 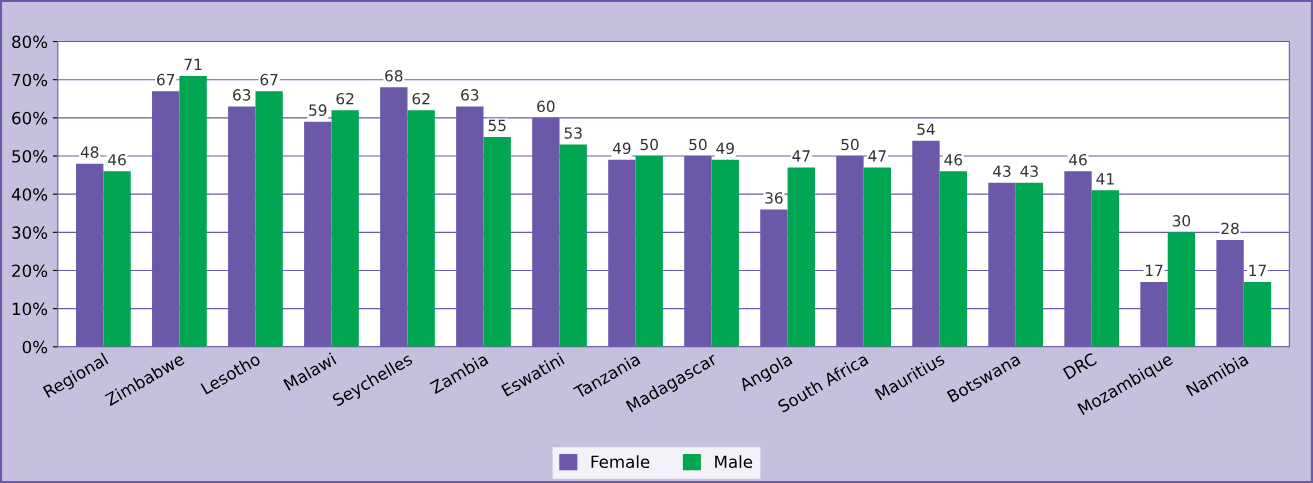 What do you see at coordinates (620, 462) in the screenshot?
I see `legend-label: Female` at bounding box center [620, 462].